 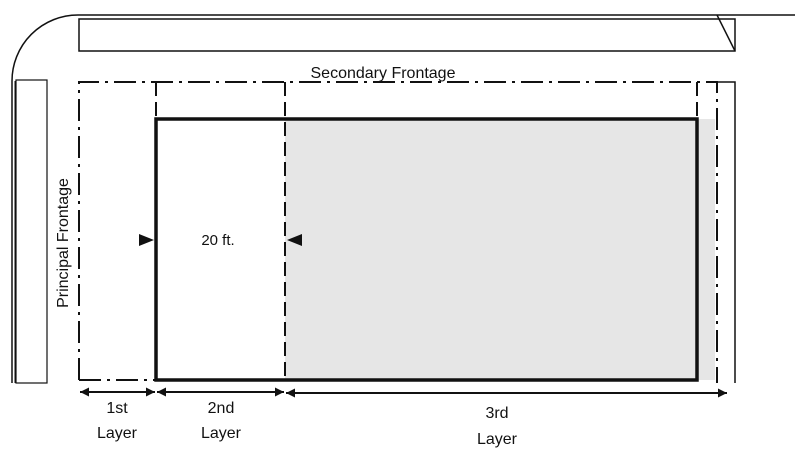 What do you see at coordinates (146, 240) in the screenshot?
I see `setback-arrow-left` at bounding box center [146, 240].